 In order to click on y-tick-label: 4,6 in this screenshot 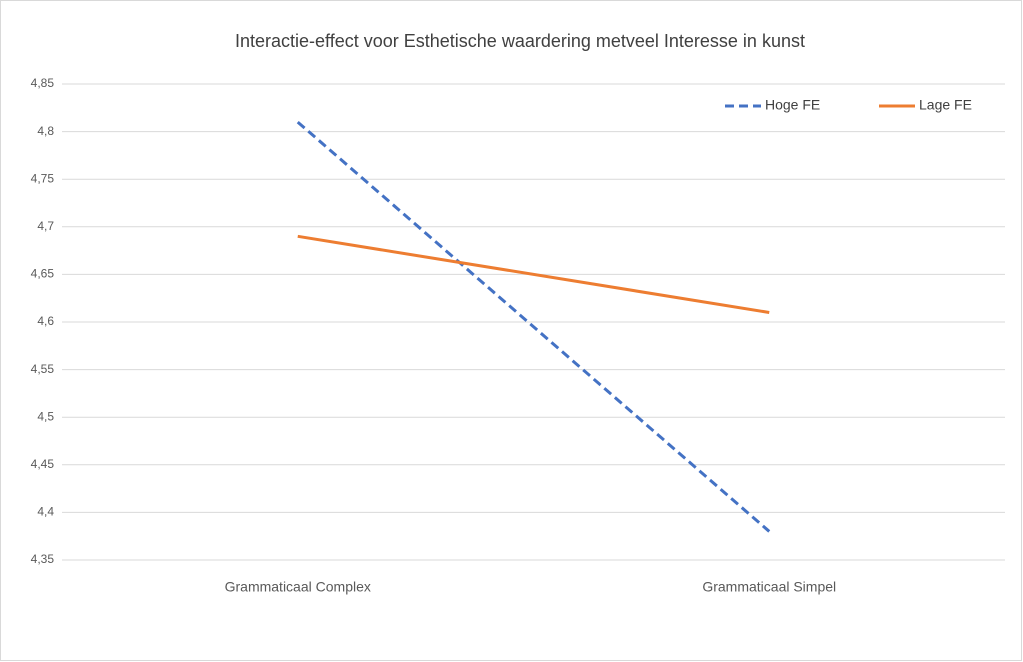, I will do `click(45, 321)`.